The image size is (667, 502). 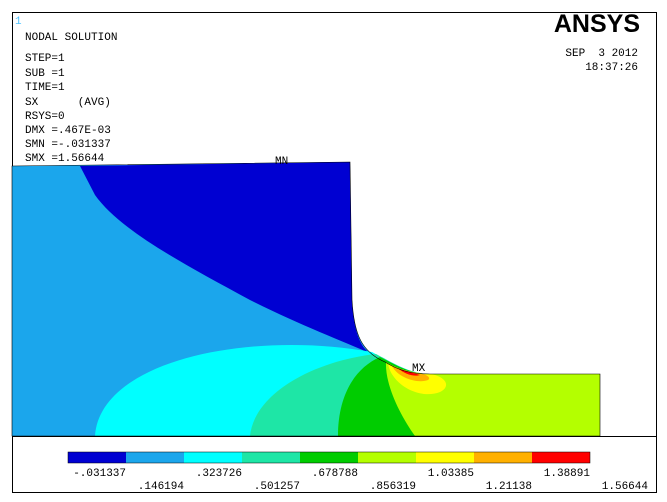 I want to click on info-line: NODAL SOLUTION, so click(x=71, y=38).